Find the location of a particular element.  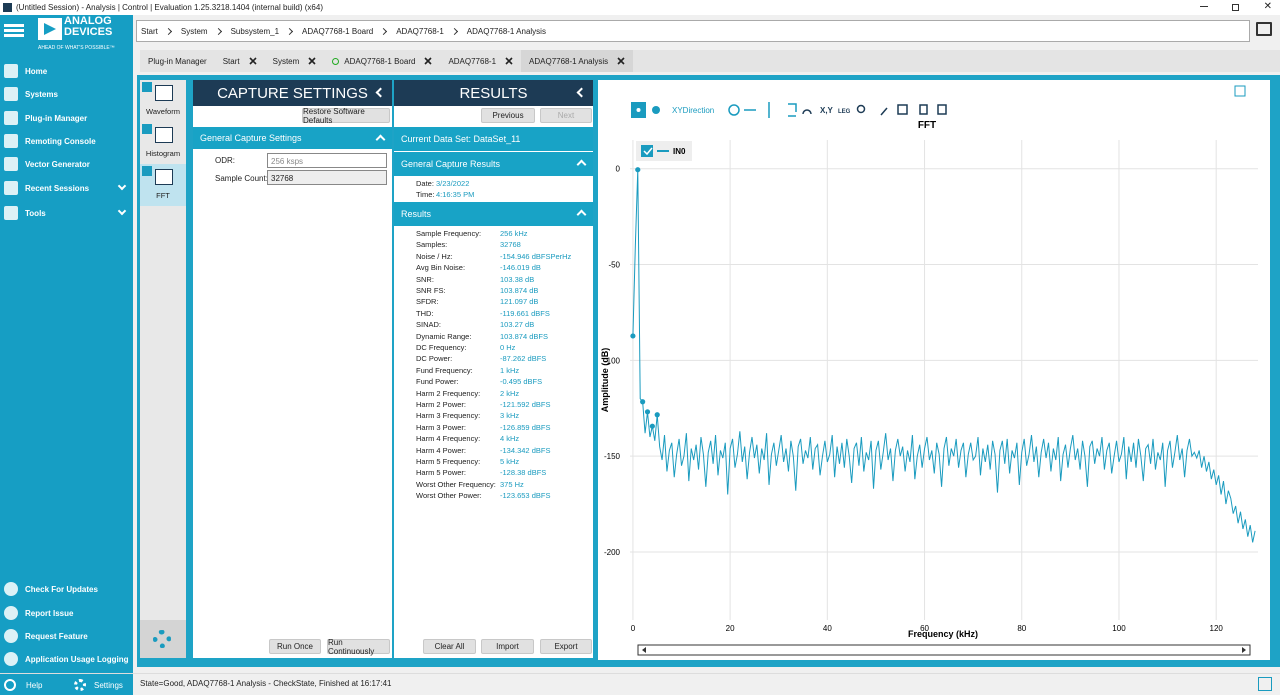

tool-label: Histogram is located at coordinates (163, 153).